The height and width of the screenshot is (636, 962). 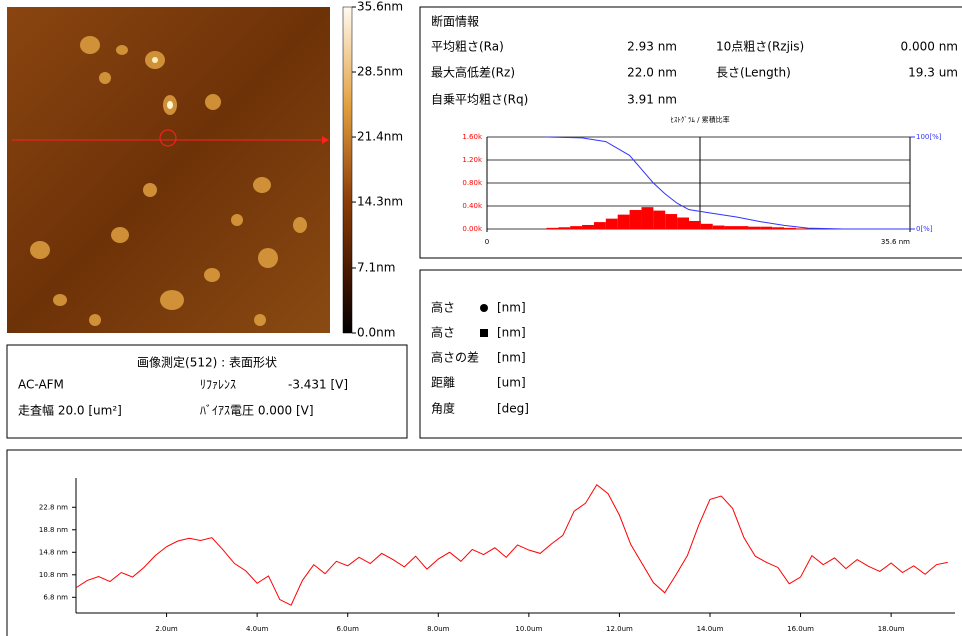 What do you see at coordinates (652, 100) in the screenshot?
I see `value: 3.91 nm` at bounding box center [652, 100].